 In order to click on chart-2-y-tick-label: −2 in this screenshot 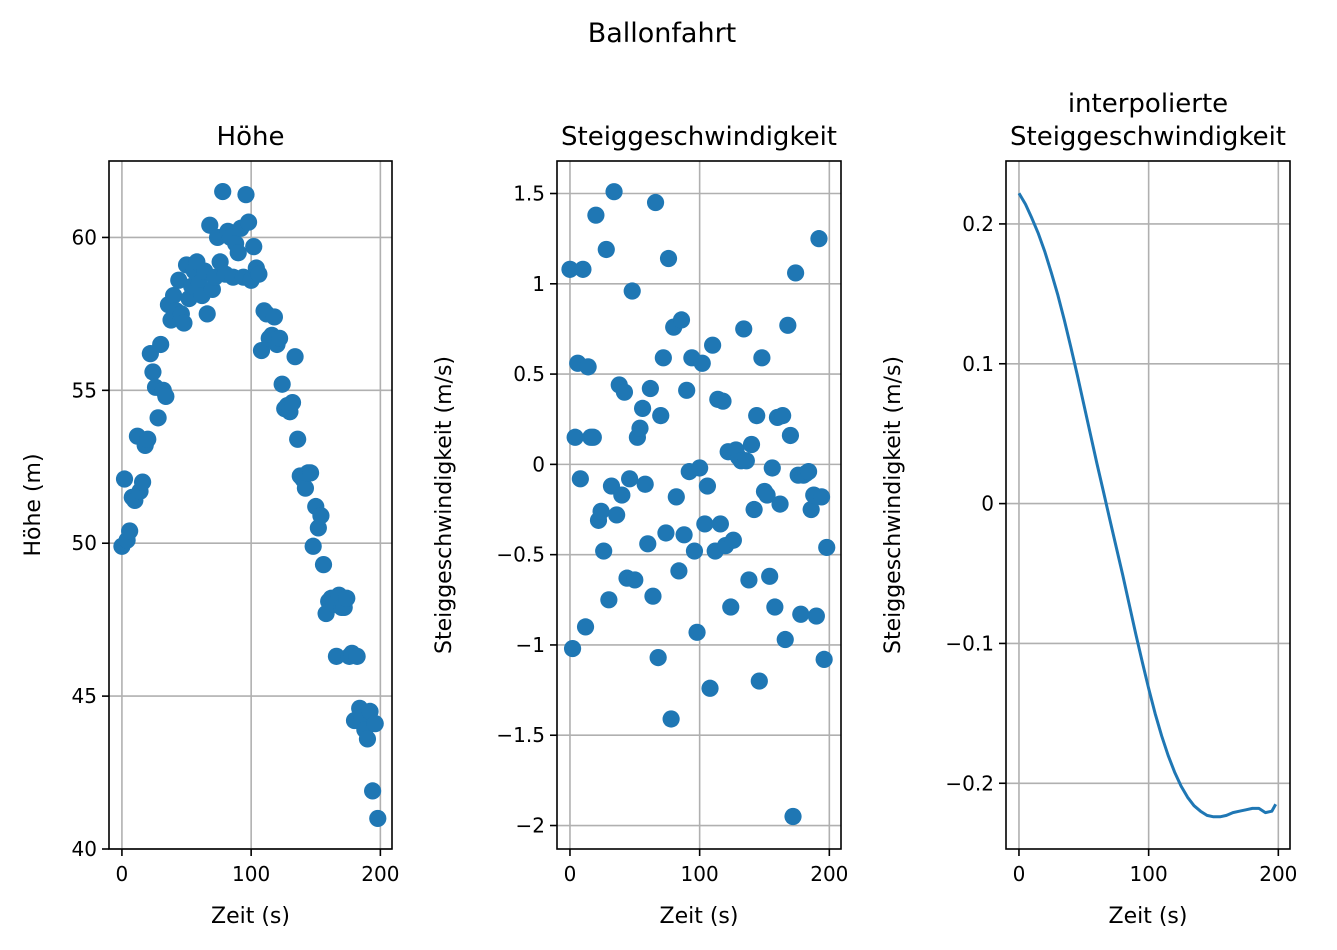, I will do `click(530, 826)`.